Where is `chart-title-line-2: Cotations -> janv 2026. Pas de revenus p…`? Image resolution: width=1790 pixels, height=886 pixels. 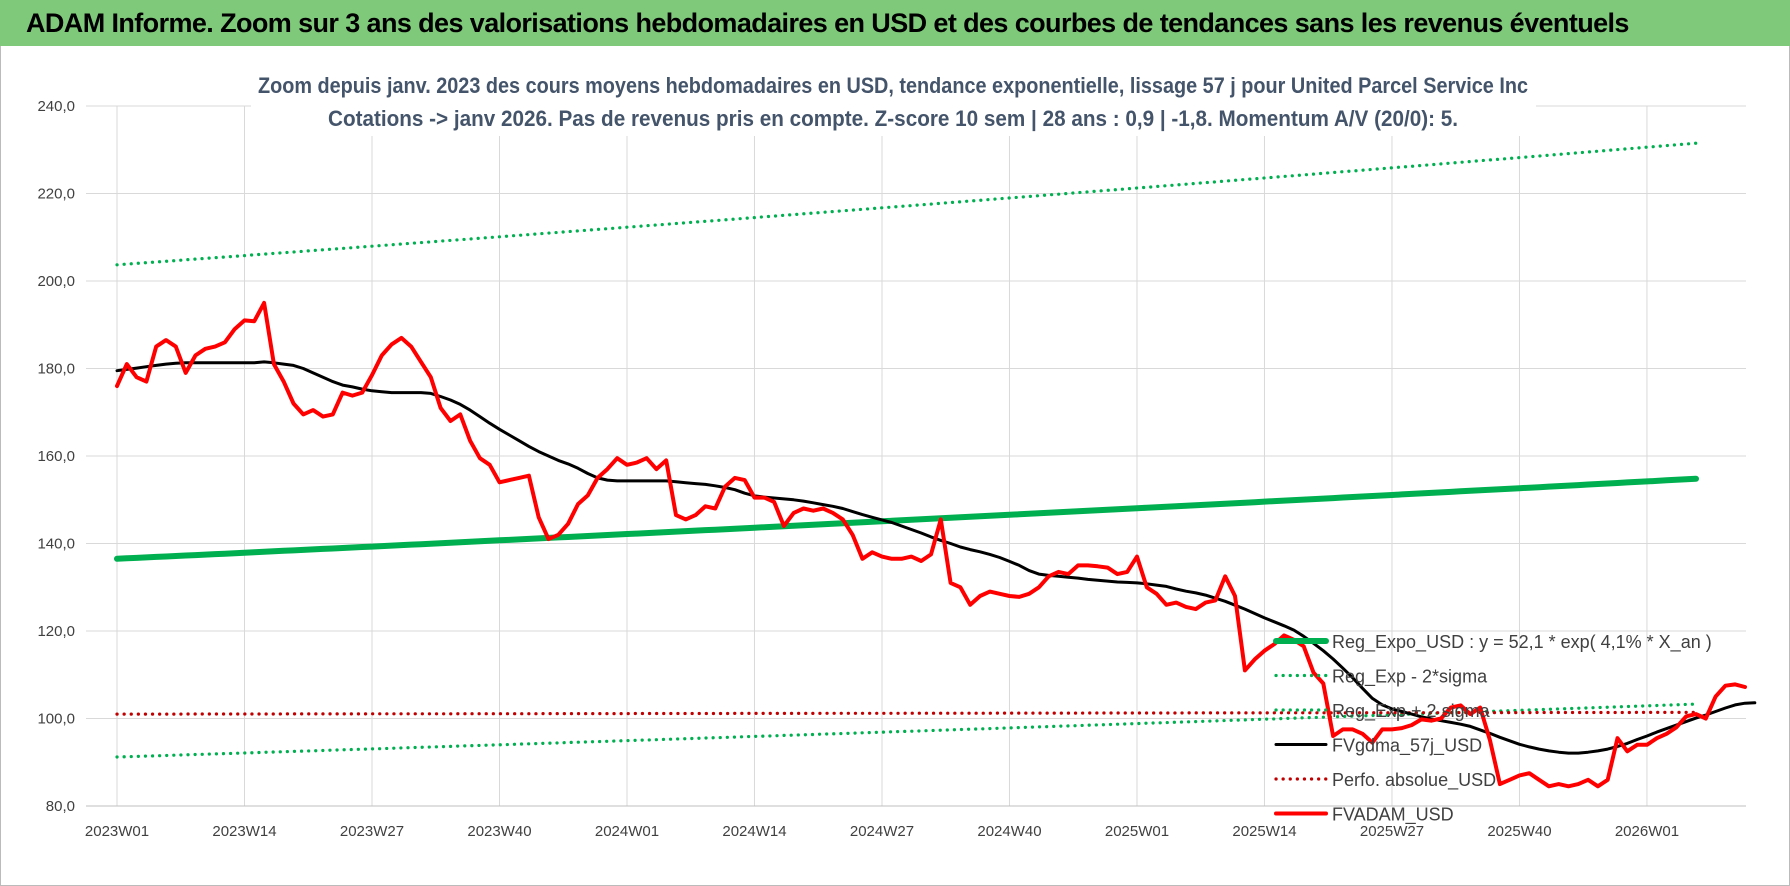 chart-title-line-2: Cotations -> janv 2026. Pas de revenus p… is located at coordinates (893, 118).